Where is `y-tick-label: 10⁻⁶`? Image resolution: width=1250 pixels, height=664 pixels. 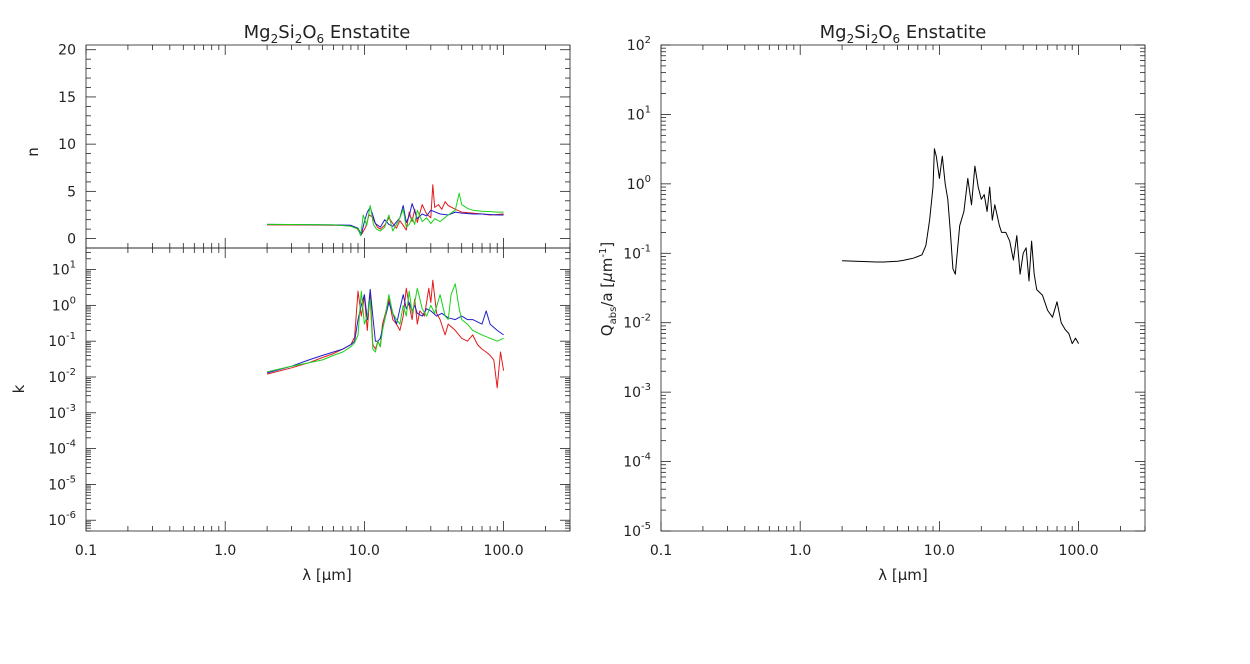
y-tick-label: 10⁻⁶ is located at coordinates (62, 519).